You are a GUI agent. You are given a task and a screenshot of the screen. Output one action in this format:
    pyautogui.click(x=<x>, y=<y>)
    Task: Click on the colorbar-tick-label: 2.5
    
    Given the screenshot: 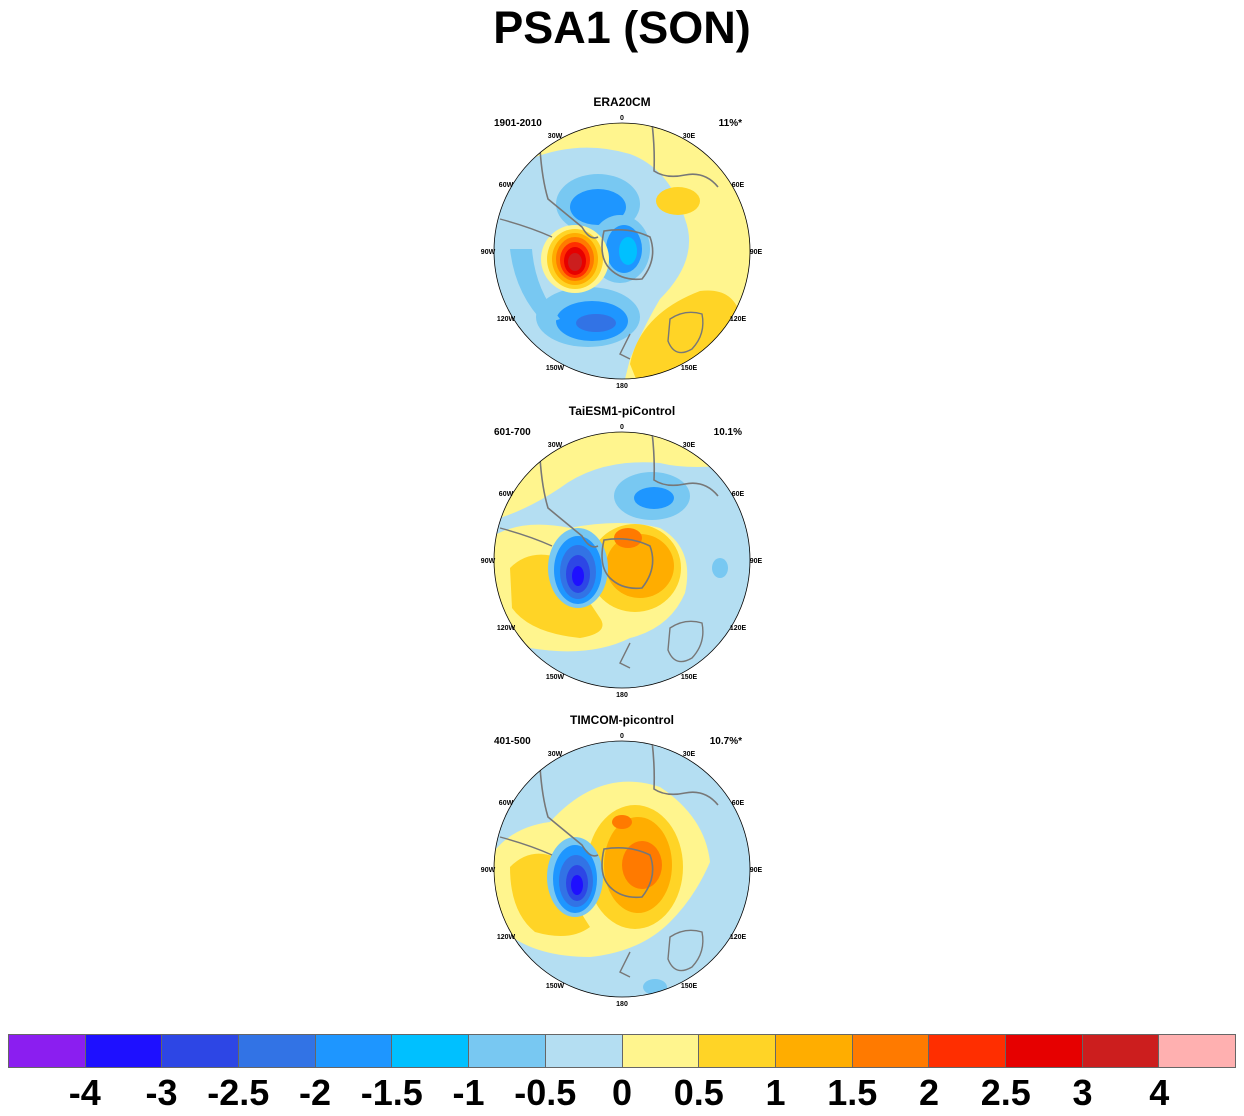 What is the action you would take?
    pyautogui.click(x=1005, y=1092)
    